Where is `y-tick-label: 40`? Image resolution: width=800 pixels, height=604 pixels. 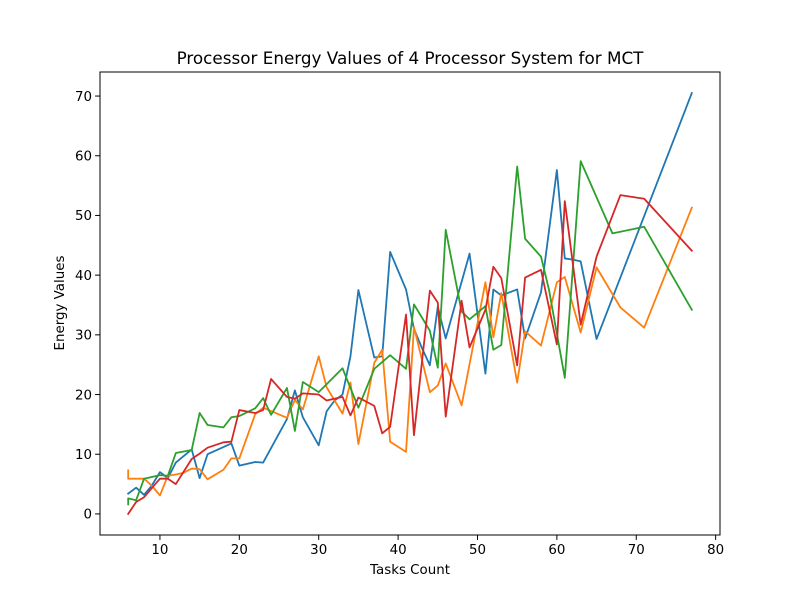
y-tick-label: 40 is located at coordinates (83, 276).